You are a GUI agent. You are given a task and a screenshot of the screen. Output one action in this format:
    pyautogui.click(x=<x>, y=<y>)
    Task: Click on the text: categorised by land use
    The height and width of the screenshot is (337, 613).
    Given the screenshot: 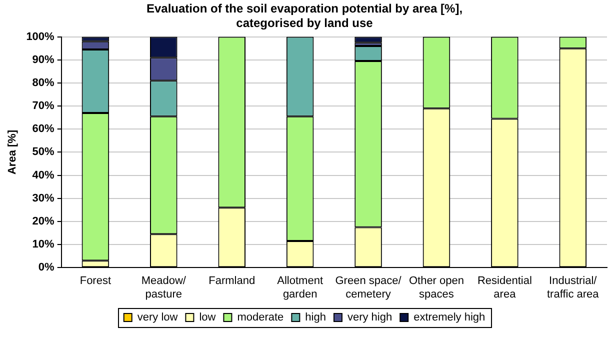 What is the action you would take?
    pyautogui.click(x=304, y=23)
    